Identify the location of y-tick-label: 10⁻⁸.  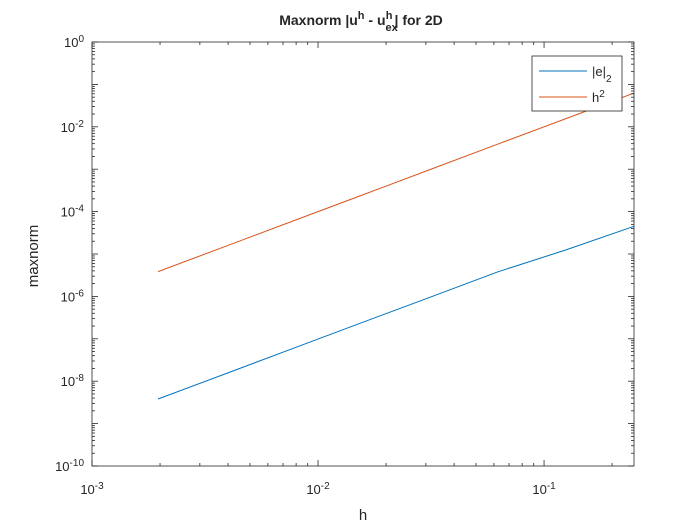
(73, 381).